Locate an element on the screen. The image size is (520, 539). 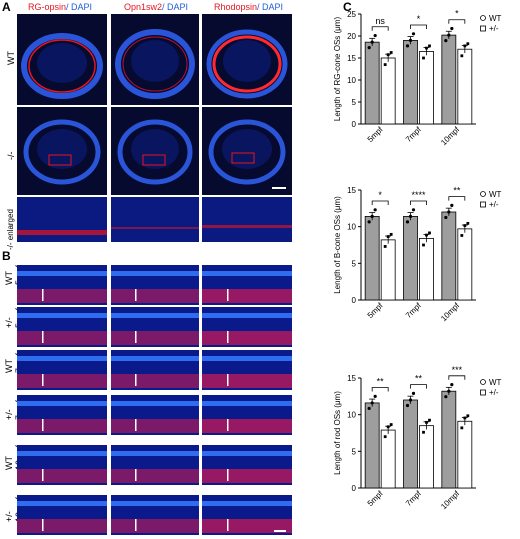
y-tick-label: 20 is located at coordinates (351, 36).